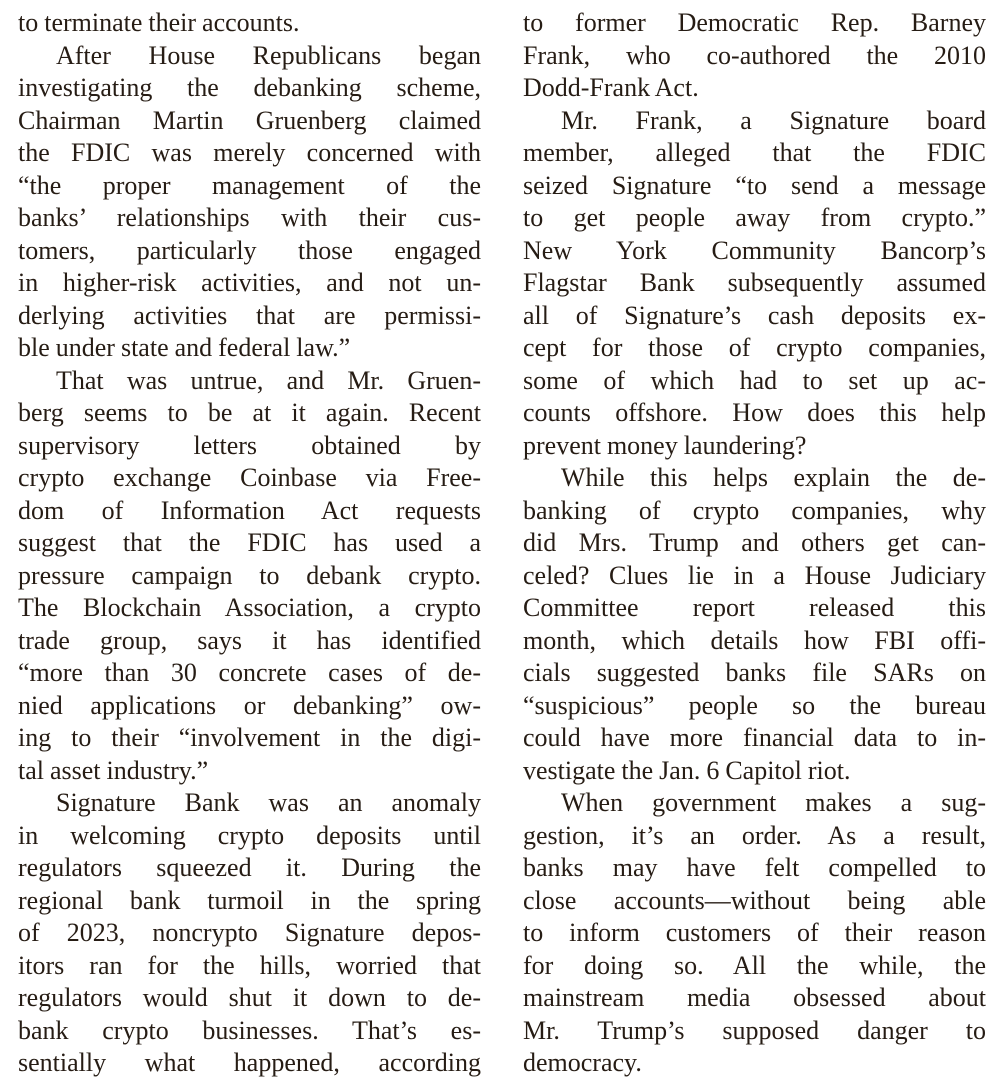  What do you see at coordinates (184, 347) in the screenshot?
I see `text-line: ble under state and federal law.”` at bounding box center [184, 347].